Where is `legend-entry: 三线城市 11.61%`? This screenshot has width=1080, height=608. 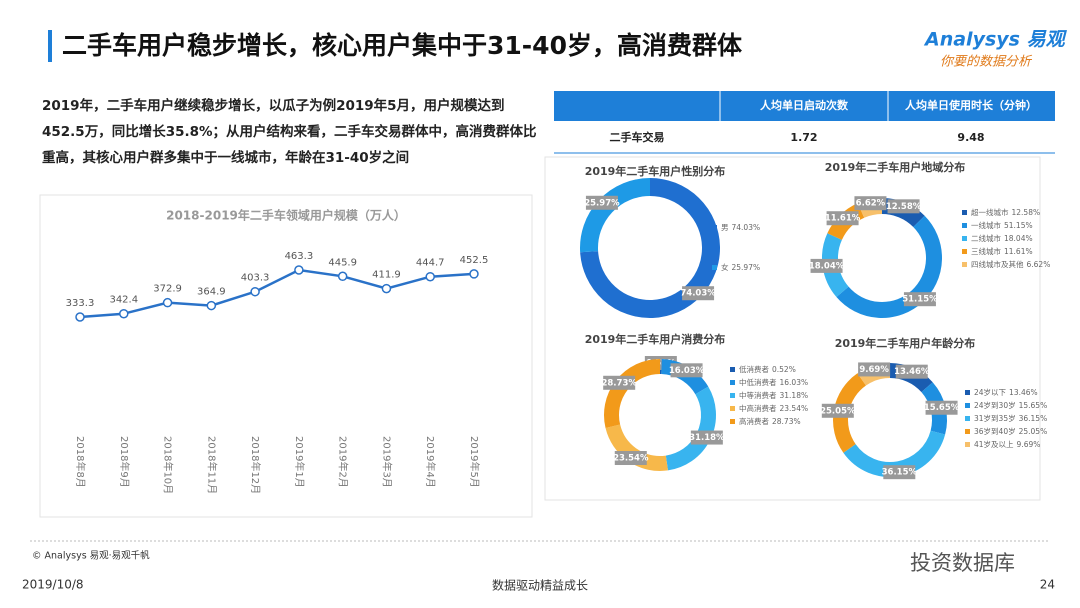 legend-entry: 三线城市 11.61% is located at coordinates (1002, 251).